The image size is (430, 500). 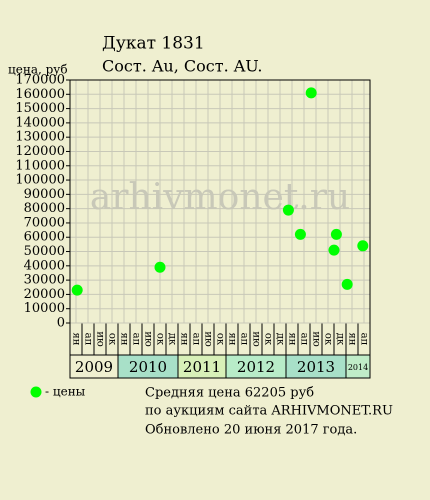 What do you see at coordinates (44, 265) in the screenshot?
I see `y-tick-label: 40000` at bounding box center [44, 265].